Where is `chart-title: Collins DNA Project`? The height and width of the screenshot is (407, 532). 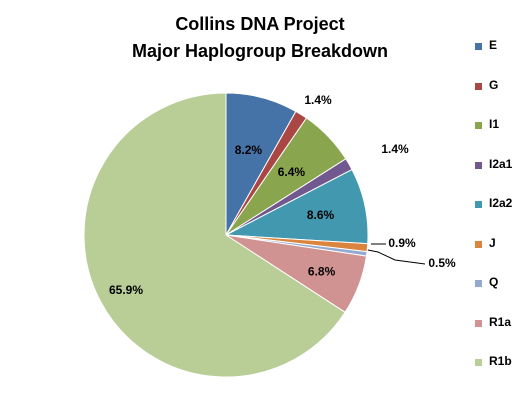
chart-title: Collins DNA Project is located at coordinates (260, 24).